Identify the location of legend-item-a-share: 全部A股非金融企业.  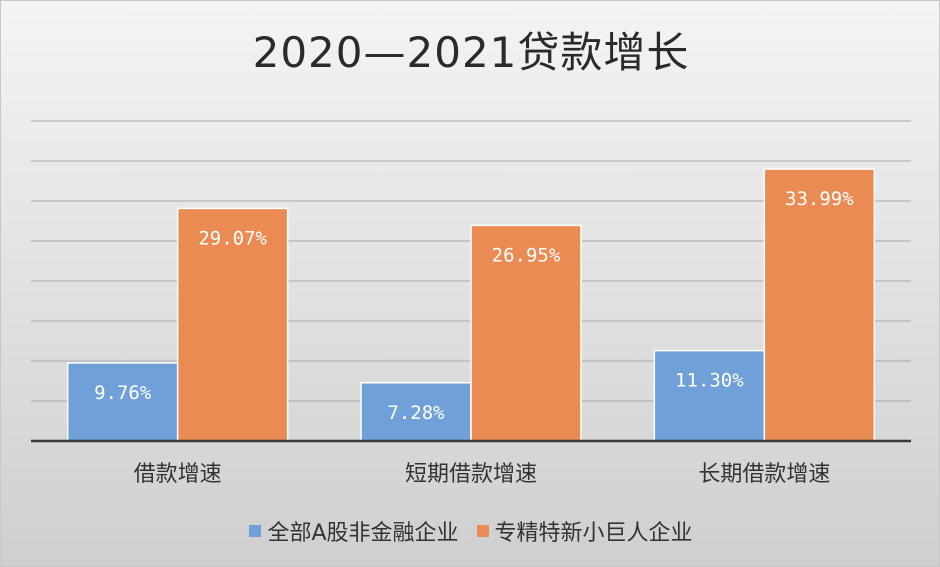
(354, 531).